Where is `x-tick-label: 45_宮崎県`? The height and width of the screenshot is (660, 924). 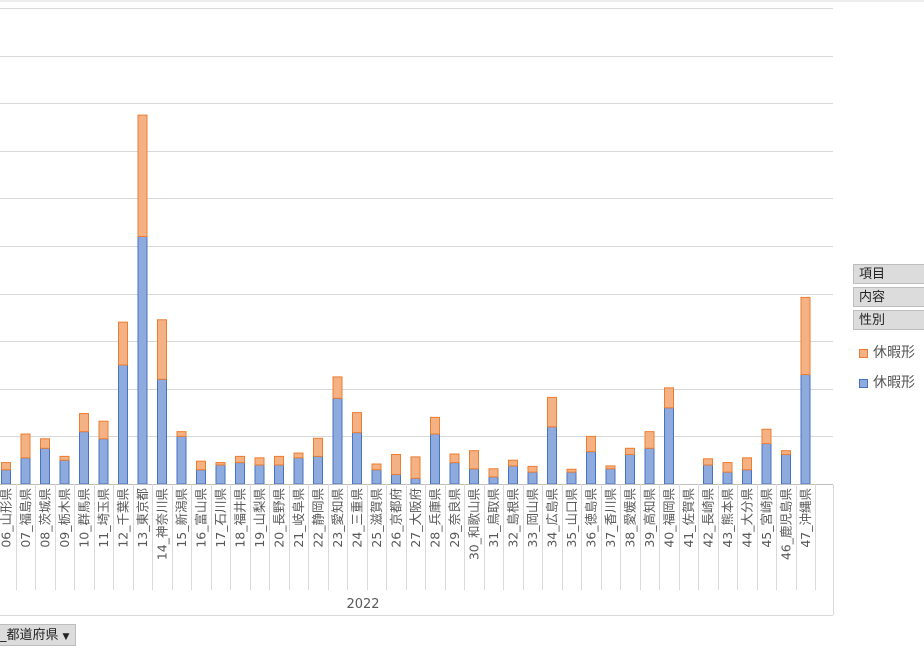
x-tick-label: 45_宮崎県 is located at coordinates (766, 518).